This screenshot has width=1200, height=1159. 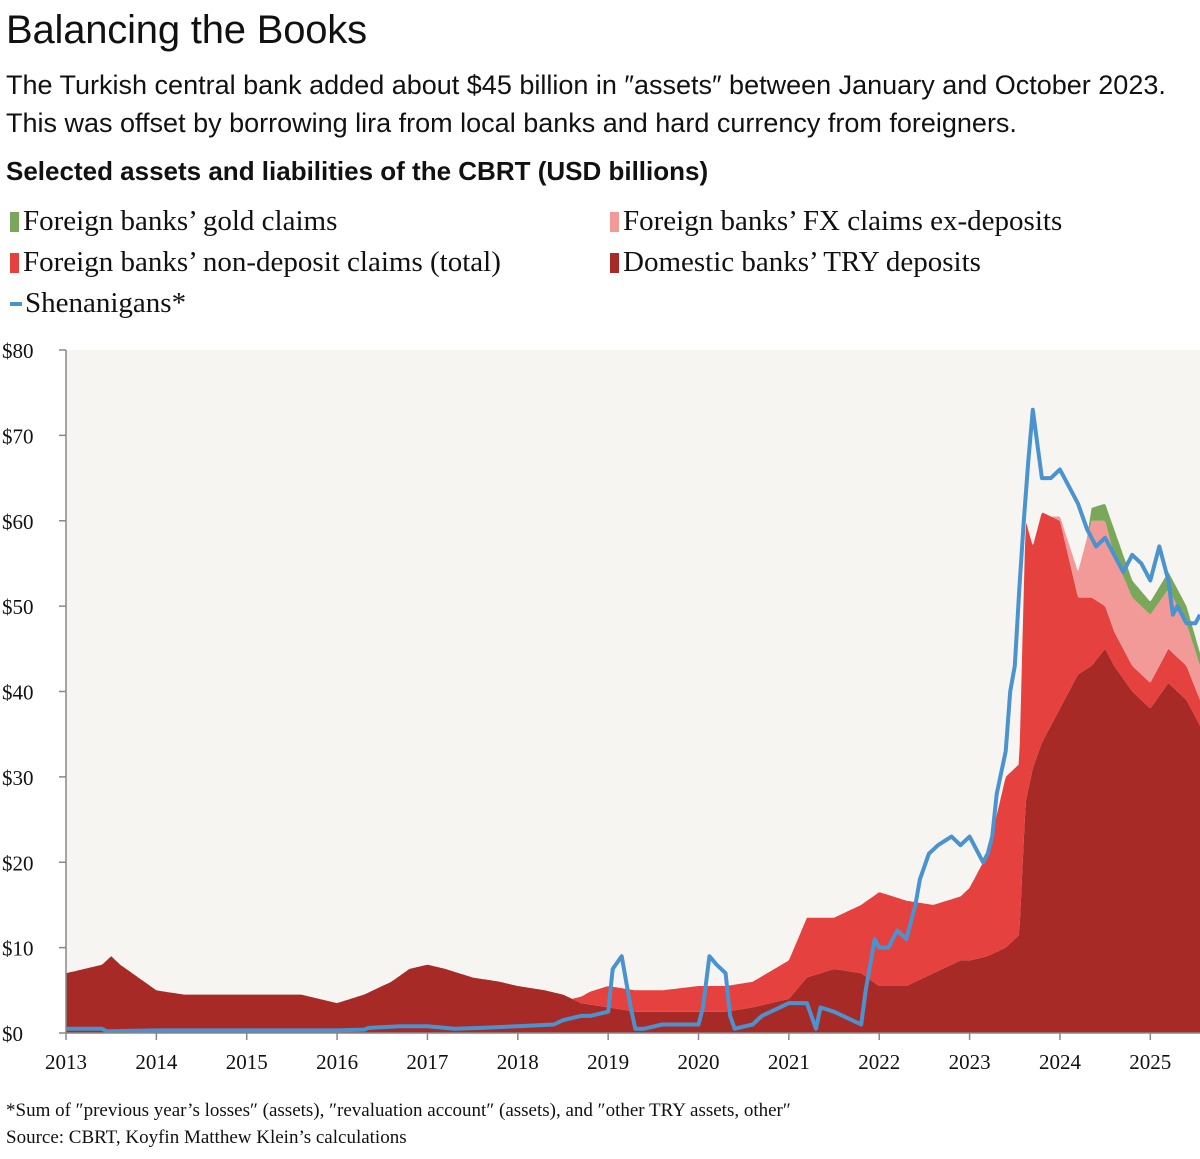 I want to click on x-tick-label: 2014, so click(x=156, y=1062).